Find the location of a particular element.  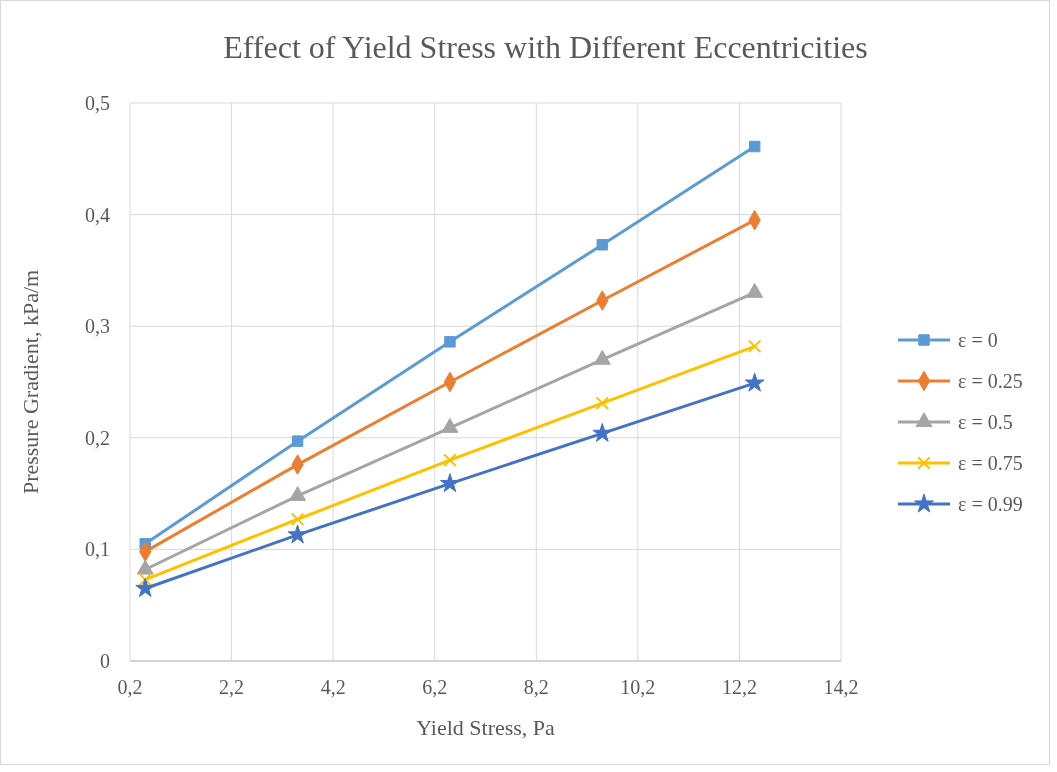

legend-label: ε = 0.25 is located at coordinates (990, 381).